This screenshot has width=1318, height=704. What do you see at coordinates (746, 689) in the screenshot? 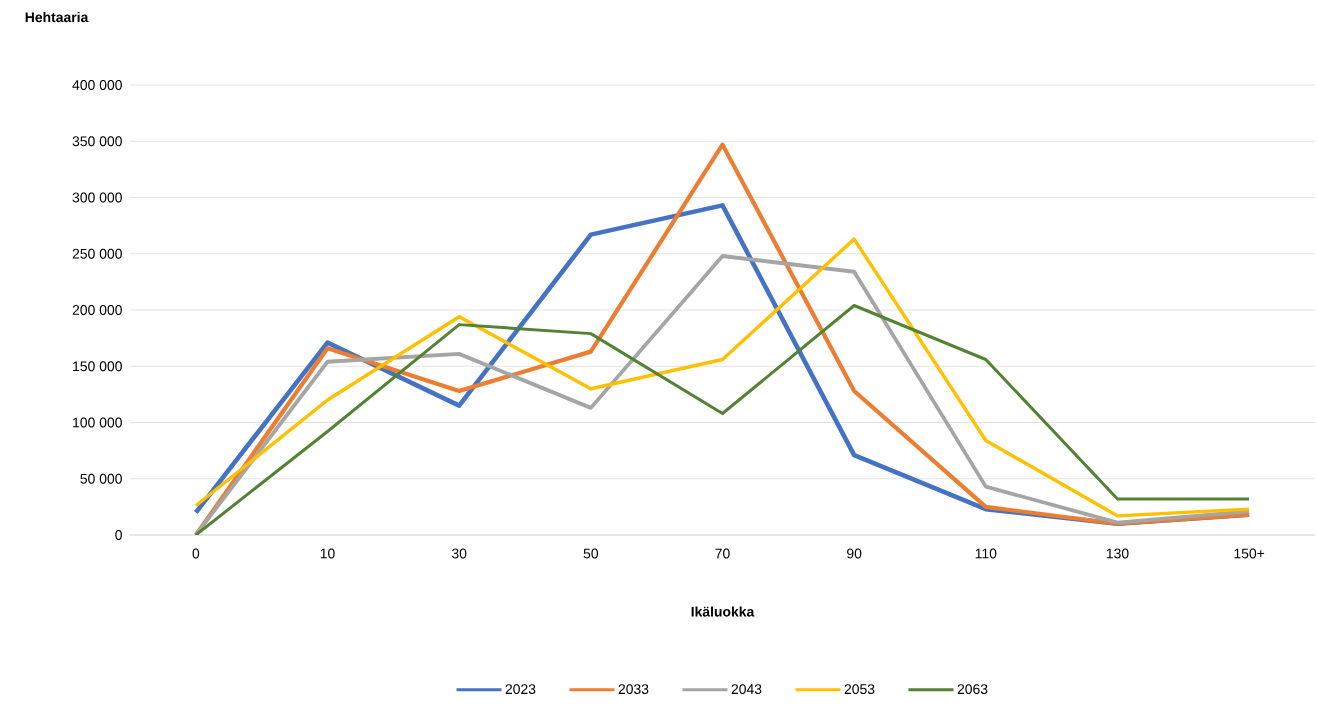
I see `legend-label: 2043` at bounding box center [746, 689].